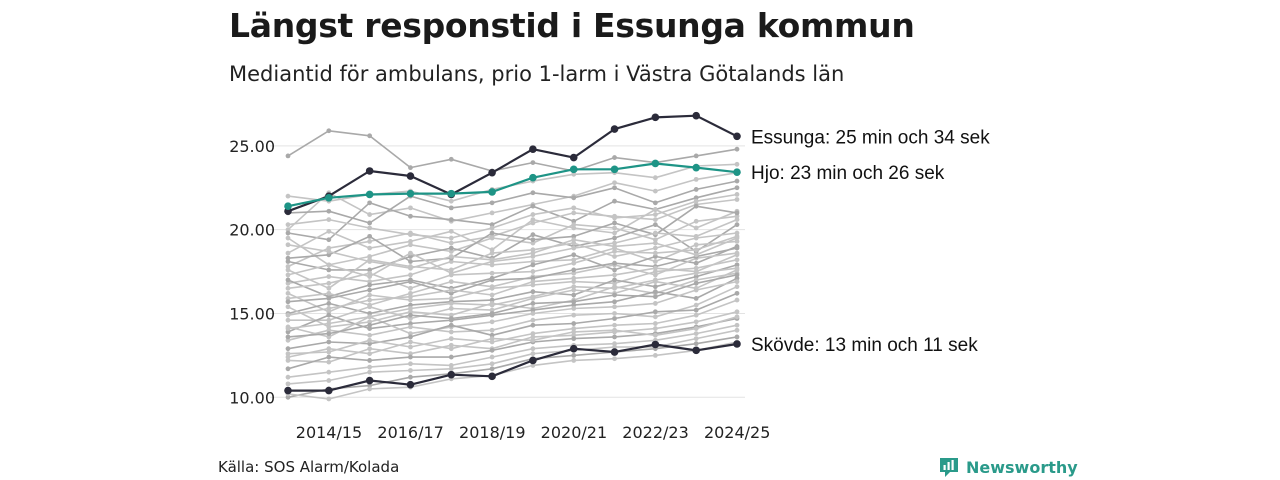  I want to click on series-label-hjo: Hjo: 23 min och 26 sek, so click(848, 173).